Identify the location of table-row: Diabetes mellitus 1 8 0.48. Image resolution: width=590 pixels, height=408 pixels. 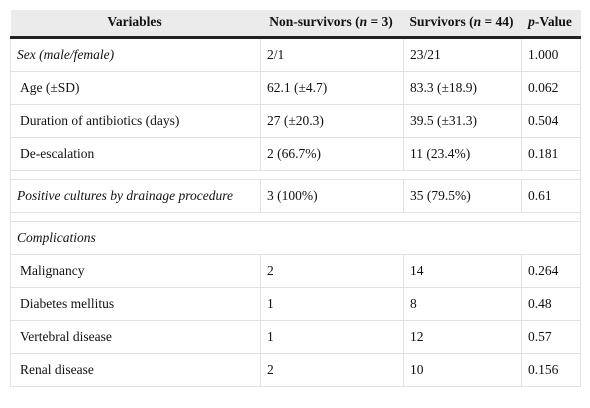
(295, 304).